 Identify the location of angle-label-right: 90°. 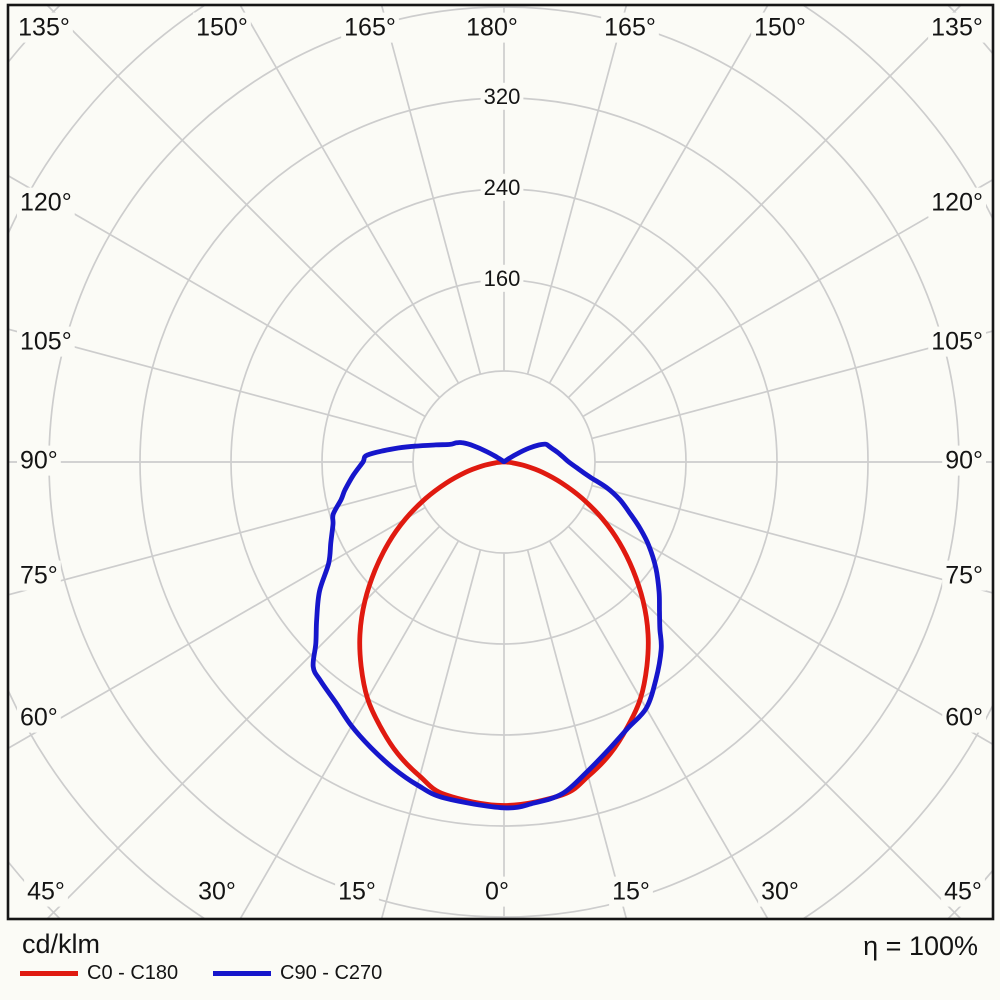
(964, 461).